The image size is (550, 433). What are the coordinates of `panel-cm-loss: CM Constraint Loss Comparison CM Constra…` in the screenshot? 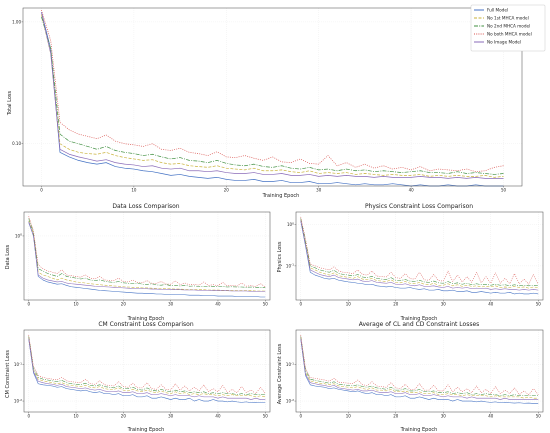 It's located at (138, 377).